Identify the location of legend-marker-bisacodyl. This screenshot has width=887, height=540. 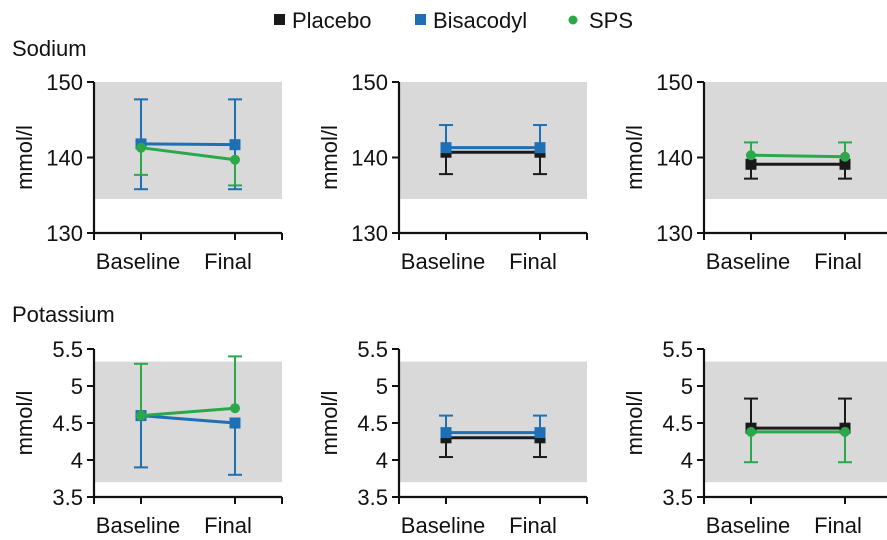
(420, 19).